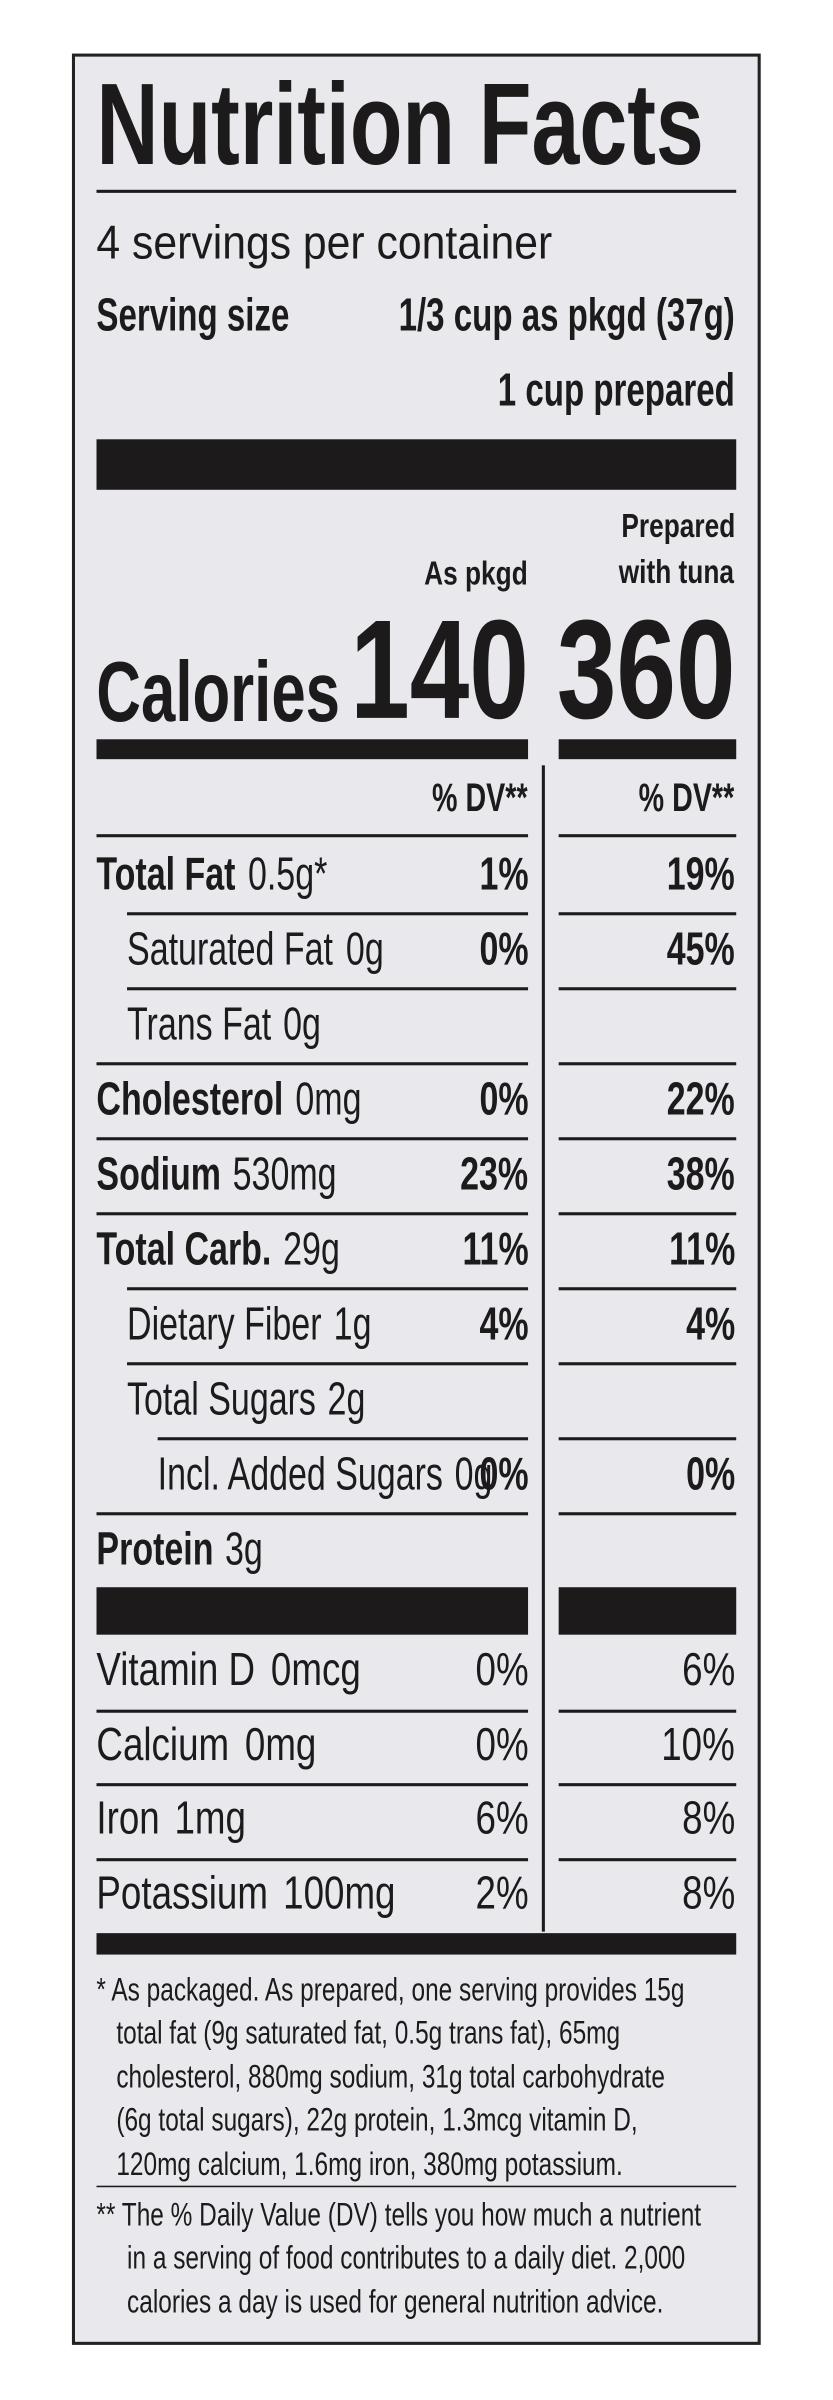 The image size is (833, 2400). What do you see at coordinates (175, 1670) in the screenshot?
I see `vitamin-name-text: Vitamin D` at bounding box center [175, 1670].